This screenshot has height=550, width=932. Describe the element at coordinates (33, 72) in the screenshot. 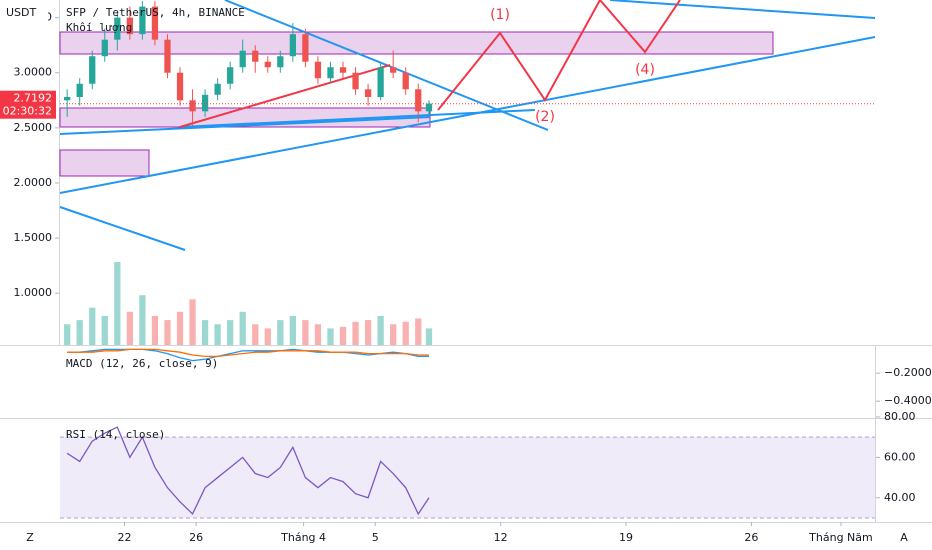

I see `y-tick-label: 3.0000` at that location.